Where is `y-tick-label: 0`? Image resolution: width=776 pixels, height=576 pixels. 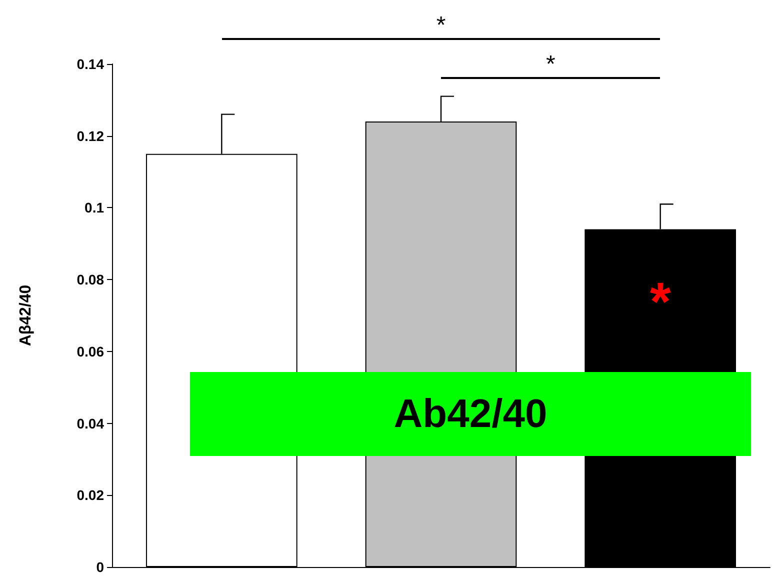
y-tick-label: 0 is located at coordinates (100, 567).